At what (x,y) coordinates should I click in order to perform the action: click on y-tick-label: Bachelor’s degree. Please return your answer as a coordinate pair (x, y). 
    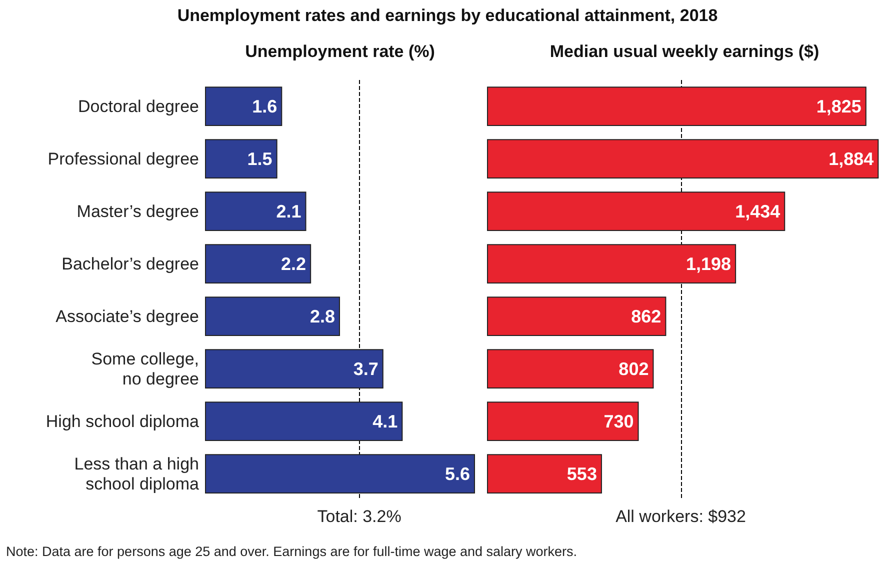
    Looking at the image, I should click on (130, 264).